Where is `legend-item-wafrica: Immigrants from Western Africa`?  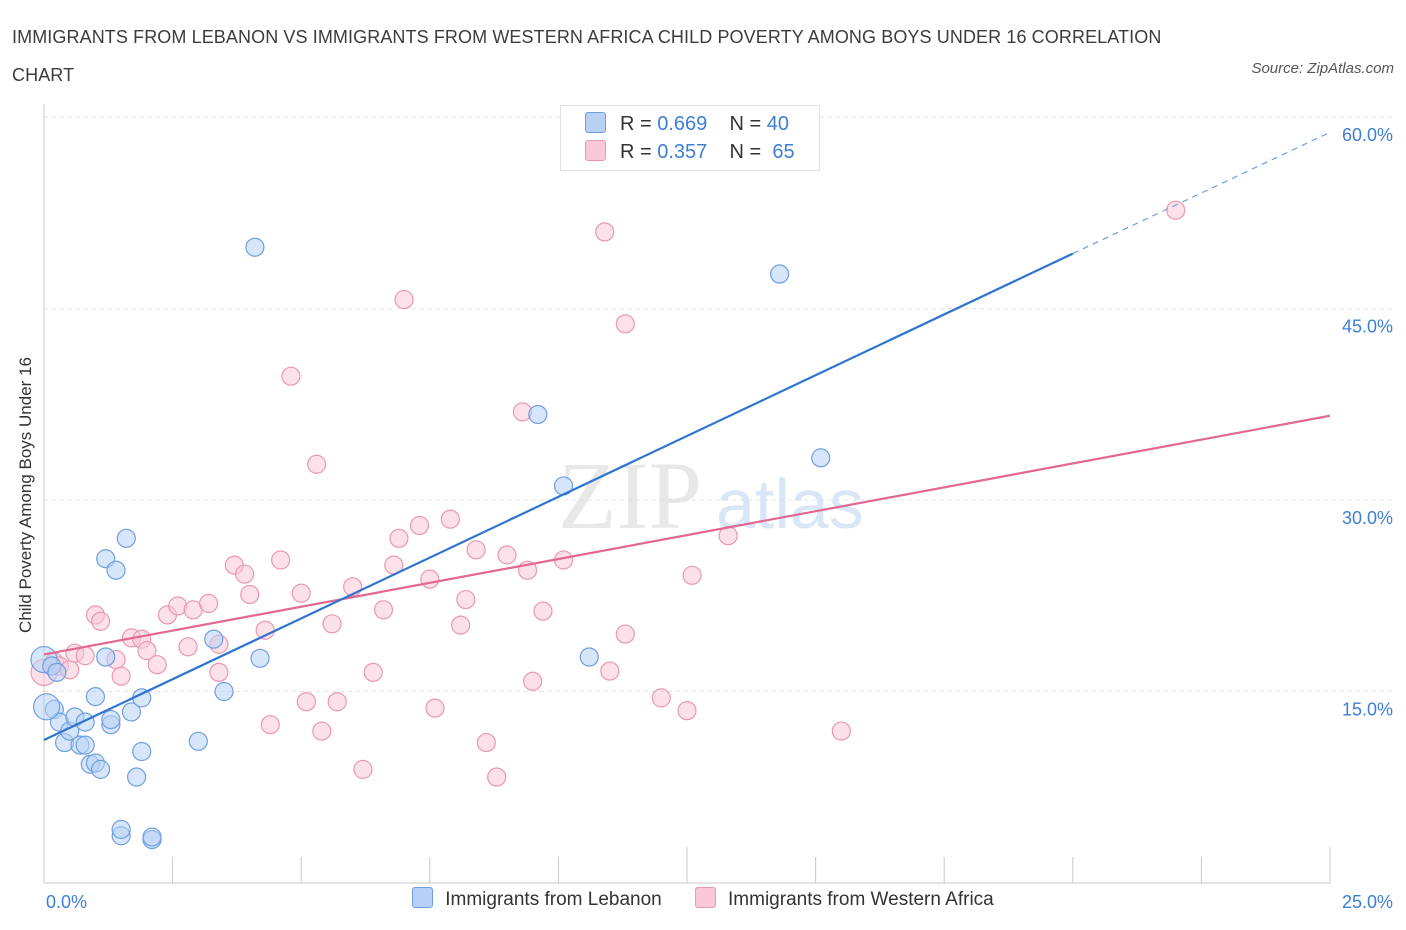 legend-item-wafrica: Immigrants from Western Africa is located at coordinates (844, 899).